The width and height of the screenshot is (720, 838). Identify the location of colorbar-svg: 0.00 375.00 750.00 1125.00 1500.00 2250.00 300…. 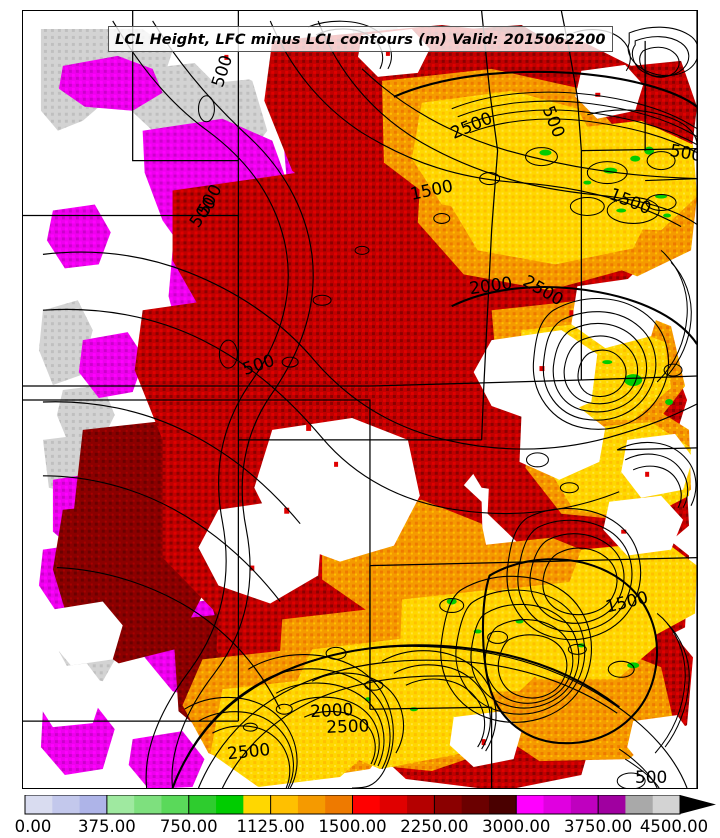
(365, 815).